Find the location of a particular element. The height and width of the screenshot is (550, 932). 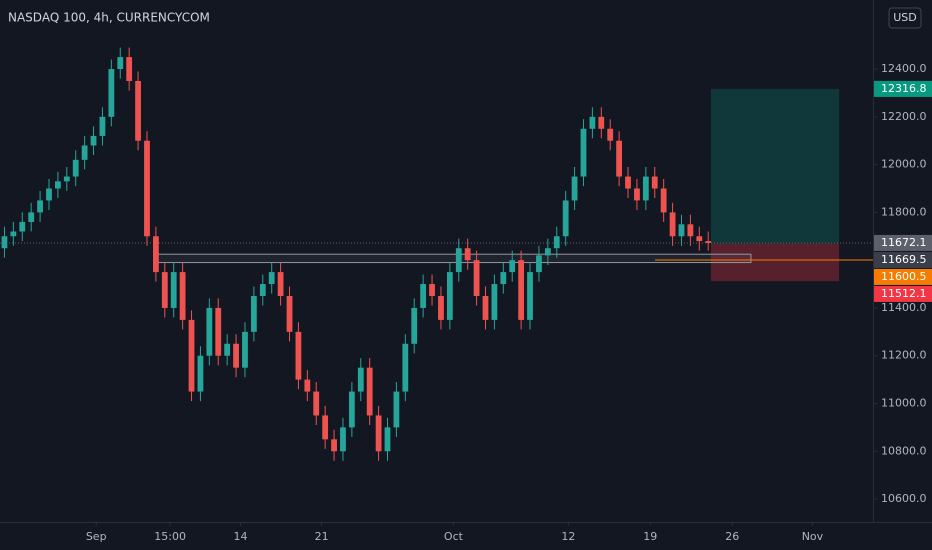

y-tick-label: 12400.0 is located at coordinates (904, 68).